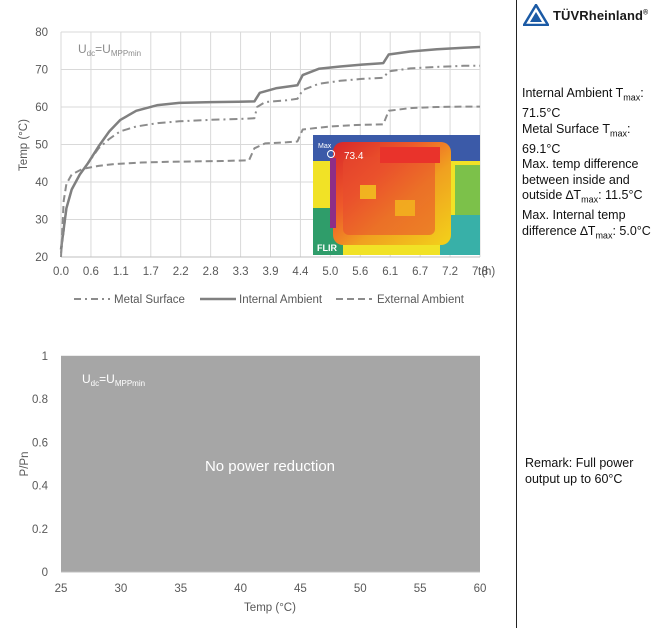 The width and height of the screenshot is (671, 628). What do you see at coordinates (241, 272) in the screenshot?
I see `top-x-tick-6: 3.3` at bounding box center [241, 272].